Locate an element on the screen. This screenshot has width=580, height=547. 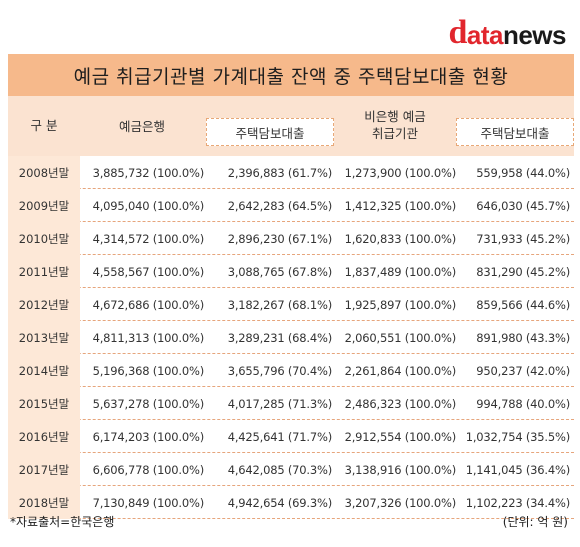
table-header: 구 분 예금은행 주택담보대출 비은행 예금 취급기관 주택담보대출 is located at coordinates (291, 126).